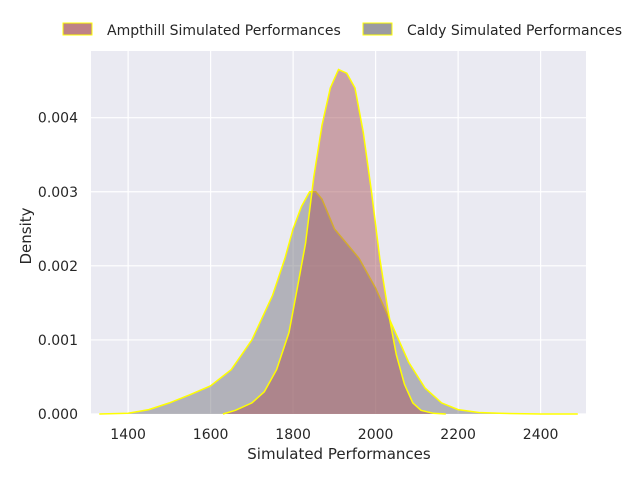 This screenshot has width=640, height=480. What do you see at coordinates (458, 435) in the screenshot?
I see `x-tick-label: 2200` at bounding box center [458, 435].